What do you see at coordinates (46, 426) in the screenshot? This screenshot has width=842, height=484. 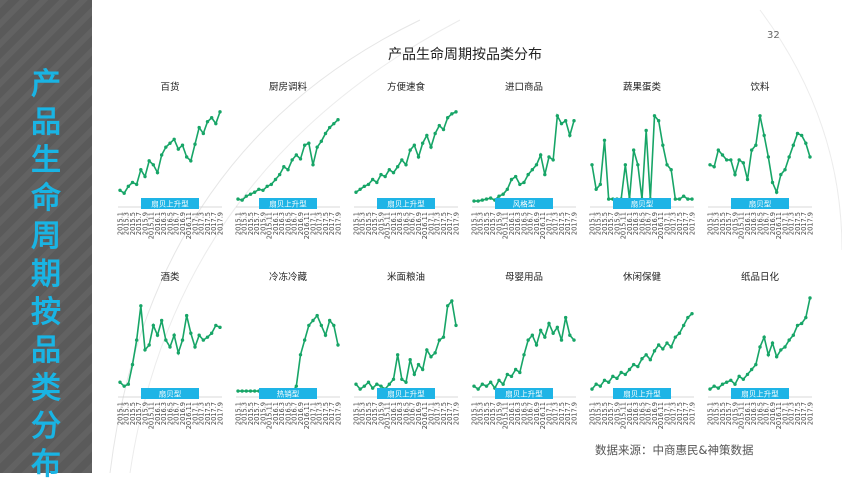 I see `sidebar-title-char: 分` at bounding box center [46, 426].